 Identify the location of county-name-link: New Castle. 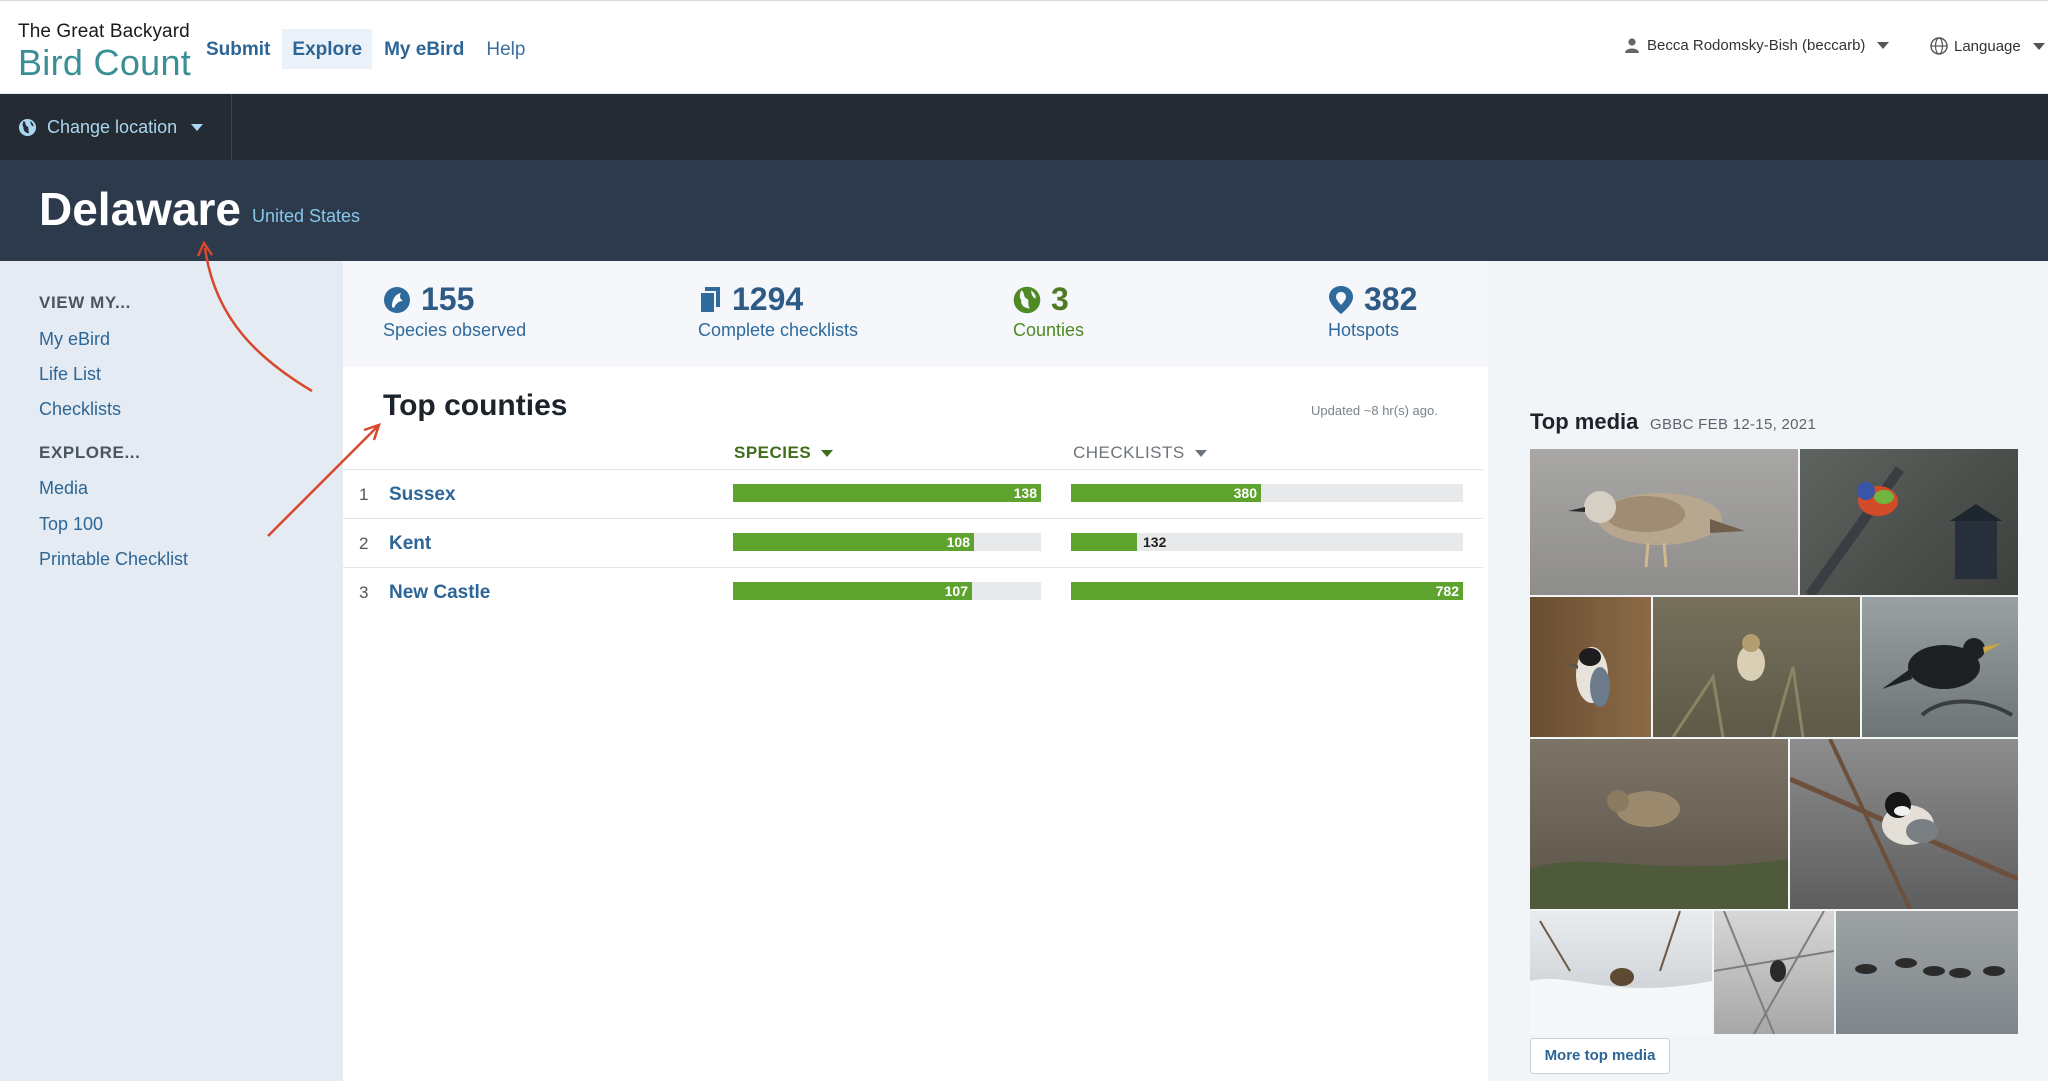
(440, 592).